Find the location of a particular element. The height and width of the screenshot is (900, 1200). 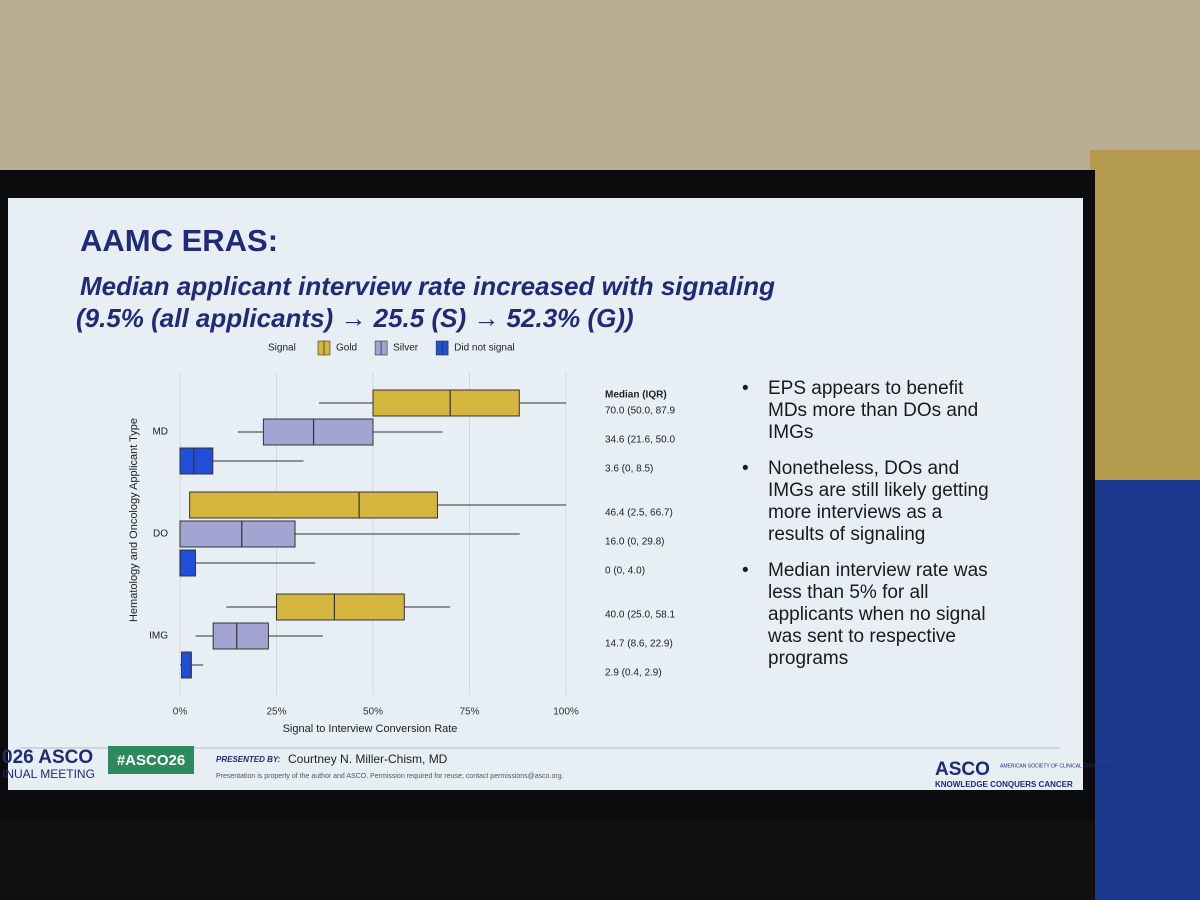

legend-label: Silver is located at coordinates (406, 348).